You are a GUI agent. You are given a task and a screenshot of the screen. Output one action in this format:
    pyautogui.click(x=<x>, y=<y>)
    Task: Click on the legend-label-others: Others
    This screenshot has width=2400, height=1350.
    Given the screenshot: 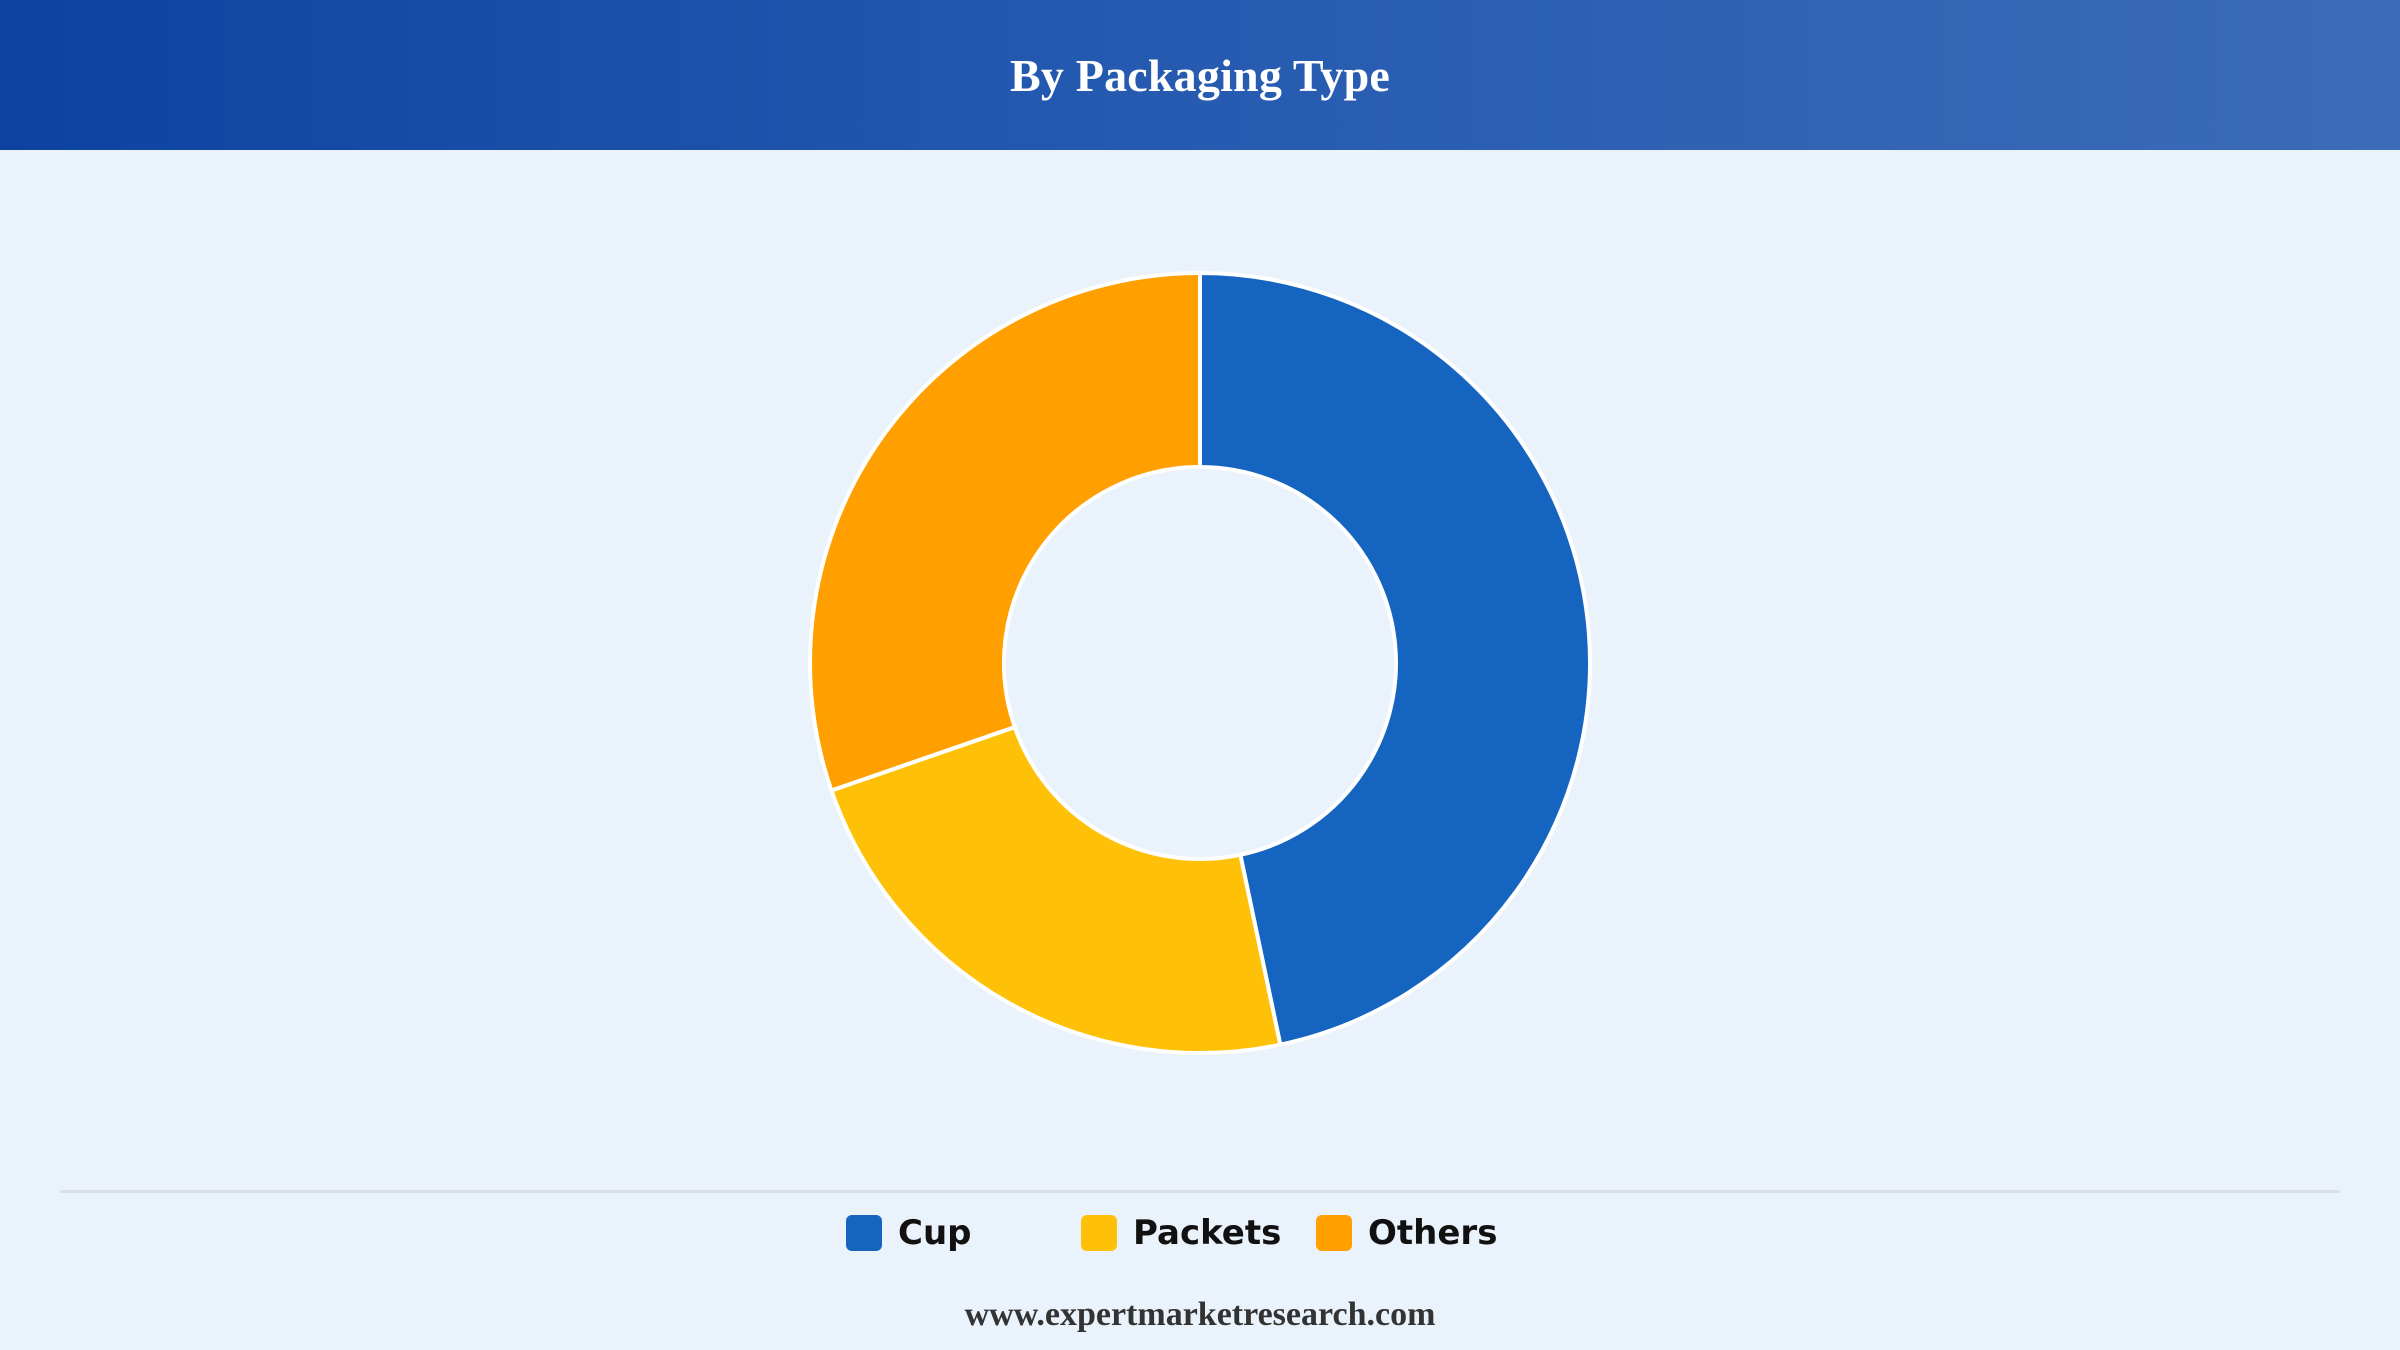 What is the action you would take?
    pyautogui.click(x=1433, y=1233)
    